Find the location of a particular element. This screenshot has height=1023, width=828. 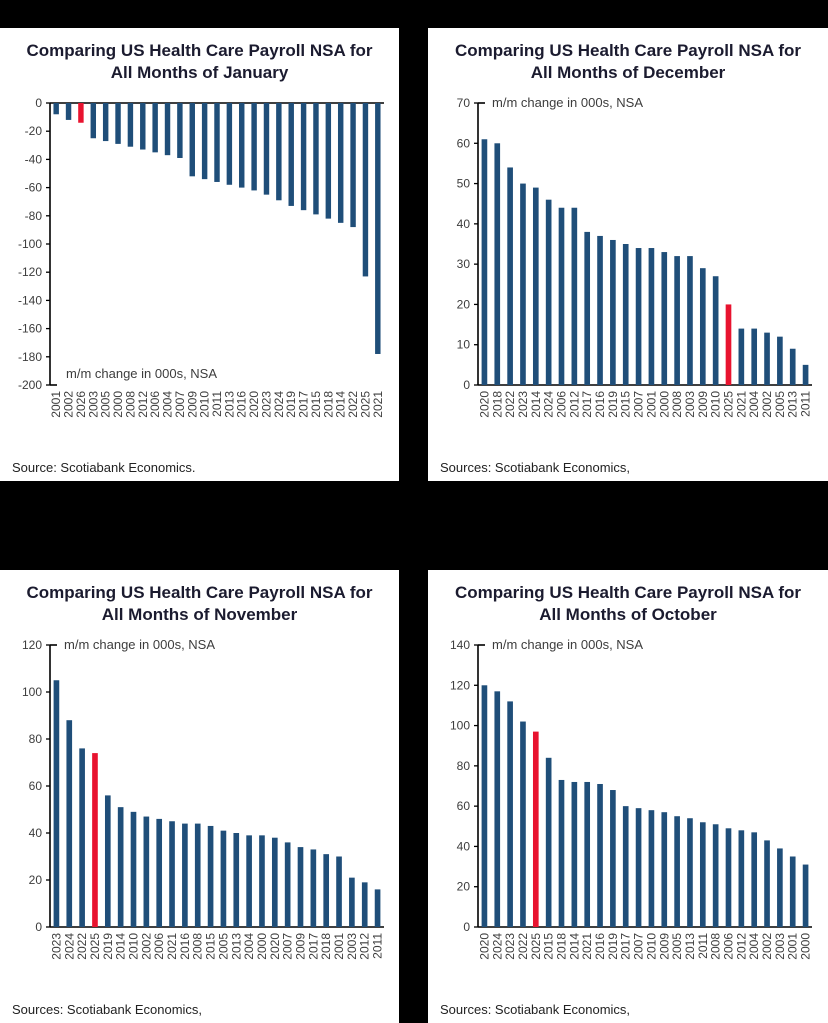

svg-text: -180 is located at coordinates (30, 357).